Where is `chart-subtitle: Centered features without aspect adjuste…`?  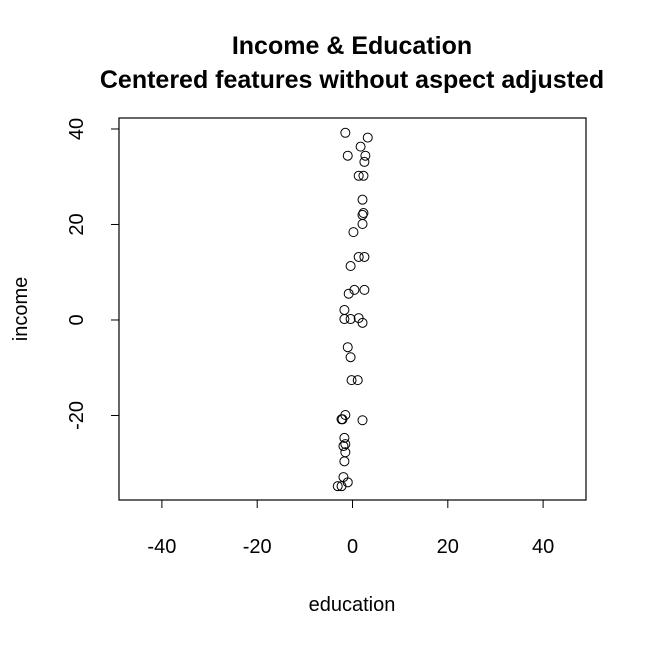
chart-subtitle: Centered features without aspect adjuste… is located at coordinates (352, 80).